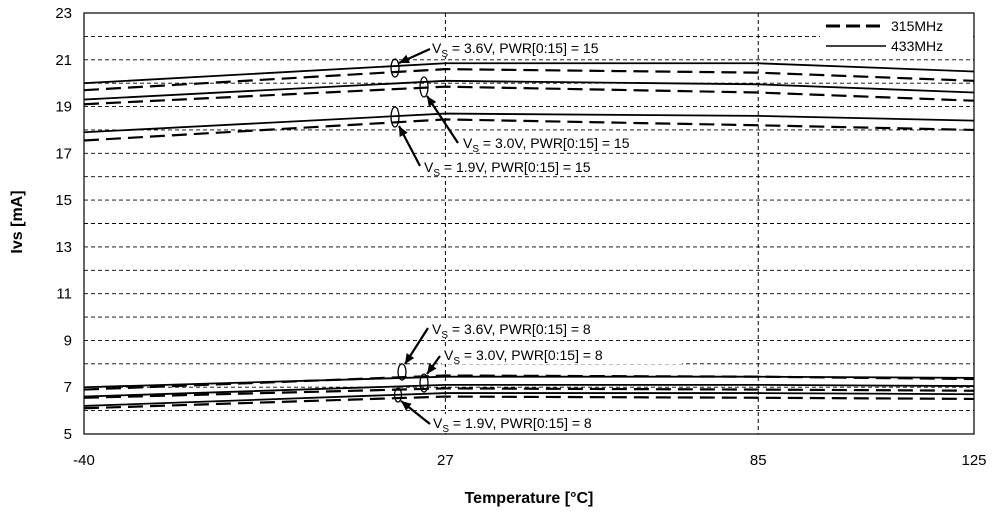 This screenshot has width=996, height=517. Describe the element at coordinates (973, 460) in the screenshot. I see `x-tick-label: 125` at that location.